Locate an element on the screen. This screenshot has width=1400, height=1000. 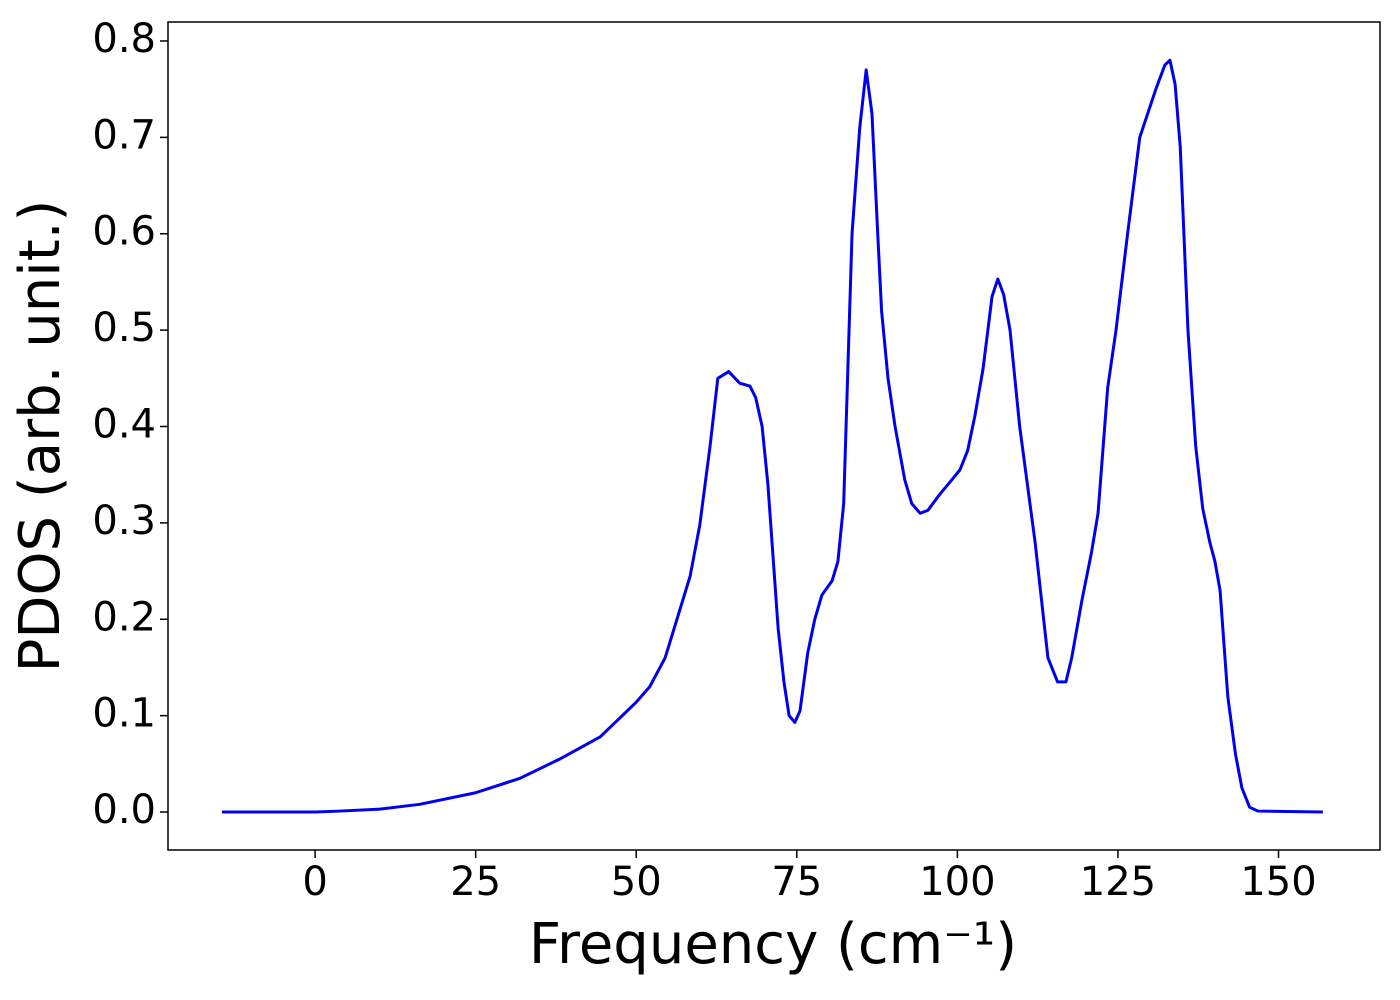
x-tick-label: 50 is located at coordinates (636, 882).